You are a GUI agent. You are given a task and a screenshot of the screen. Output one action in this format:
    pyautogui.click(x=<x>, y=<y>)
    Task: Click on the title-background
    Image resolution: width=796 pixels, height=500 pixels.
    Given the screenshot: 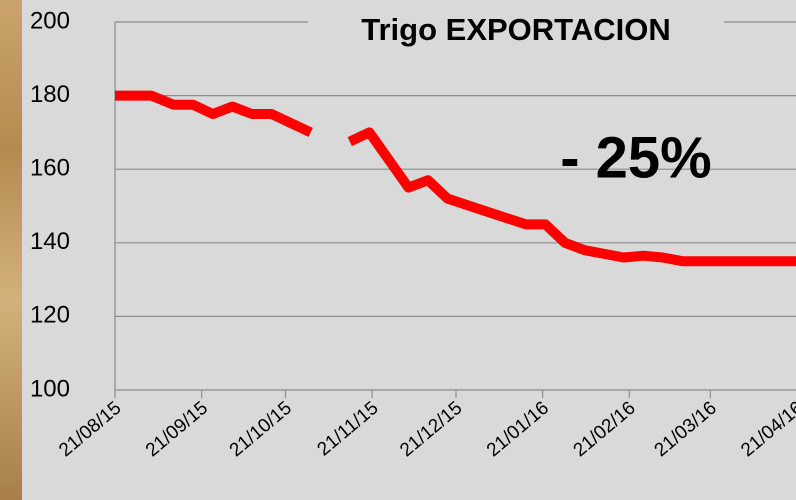 What is the action you would take?
    pyautogui.click(x=516, y=31)
    